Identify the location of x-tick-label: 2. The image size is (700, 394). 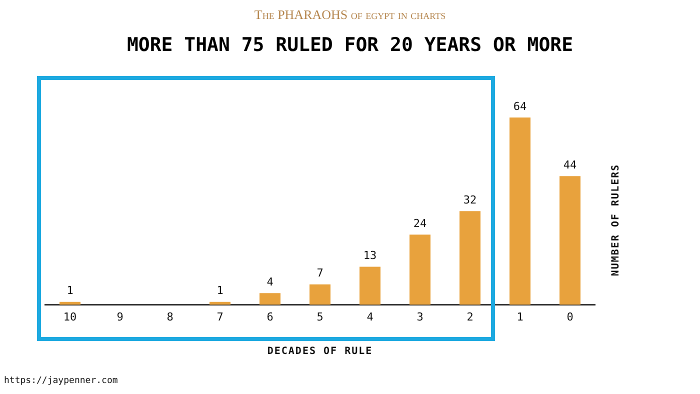
(470, 317).